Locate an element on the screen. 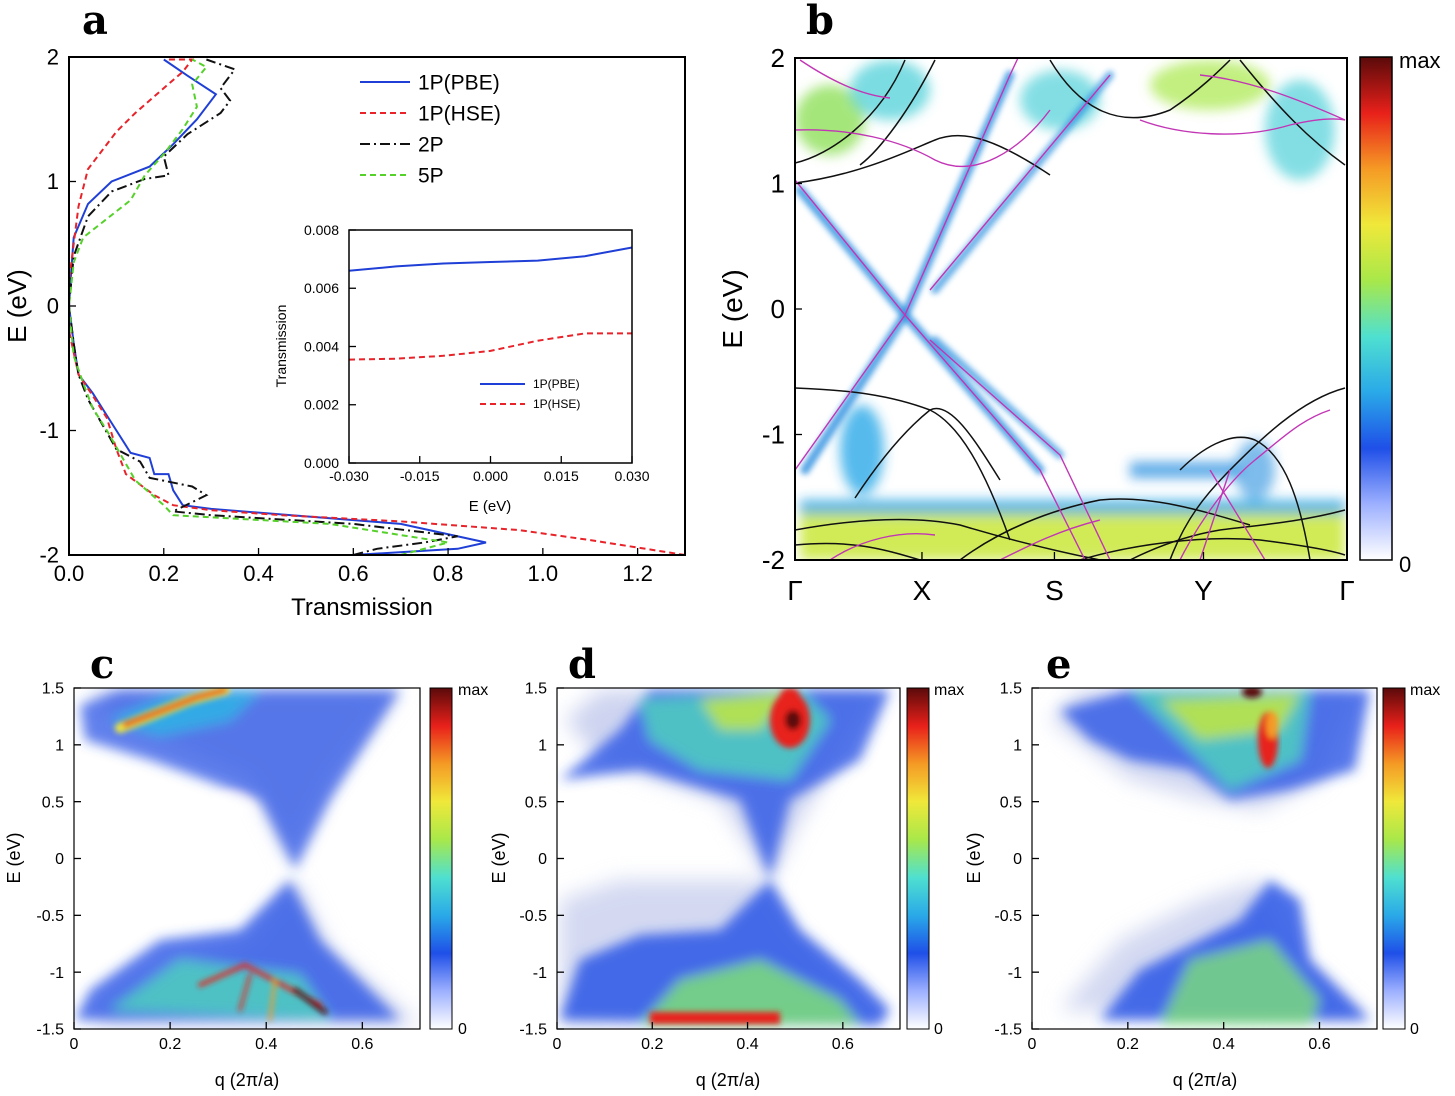  panel-b-ylabel: E (eV) is located at coordinates (732, 308).